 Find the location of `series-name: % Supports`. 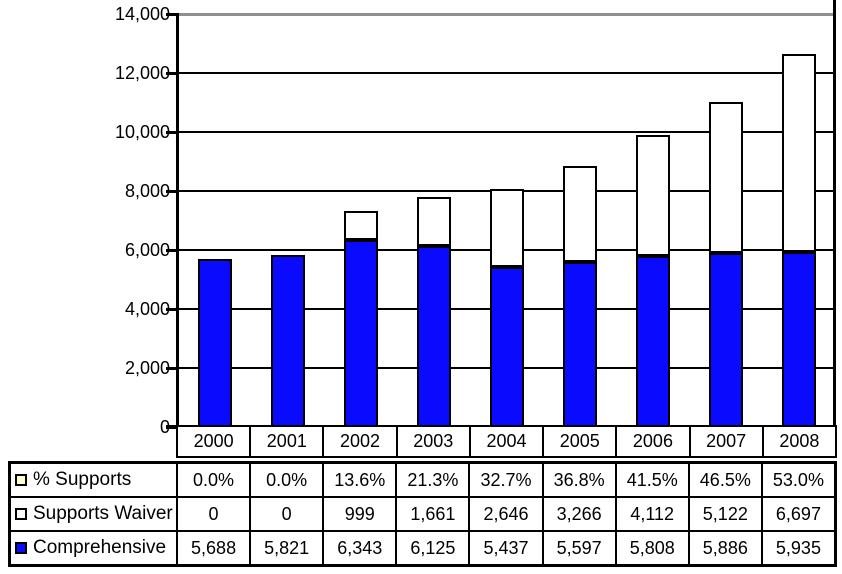

series-name: % Supports is located at coordinates (82, 479).